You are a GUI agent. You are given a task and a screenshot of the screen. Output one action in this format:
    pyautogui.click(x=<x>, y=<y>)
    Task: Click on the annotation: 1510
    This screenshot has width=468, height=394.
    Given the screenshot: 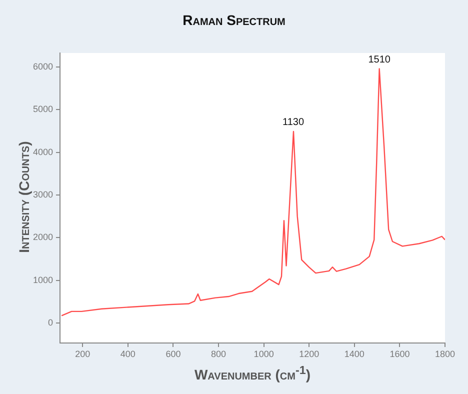 What is the action you would take?
    pyautogui.click(x=379, y=60)
    